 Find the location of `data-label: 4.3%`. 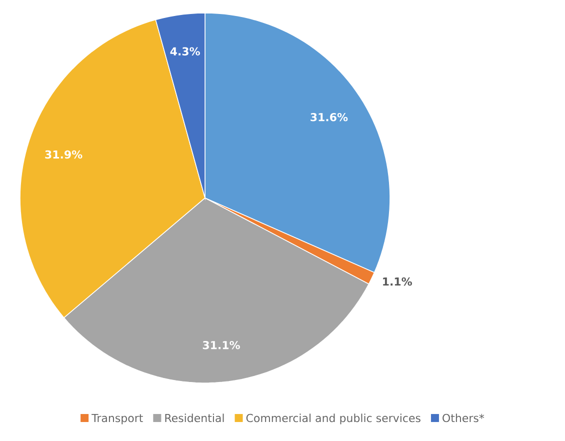

data-label: 4.3% is located at coordinates (185, 51).